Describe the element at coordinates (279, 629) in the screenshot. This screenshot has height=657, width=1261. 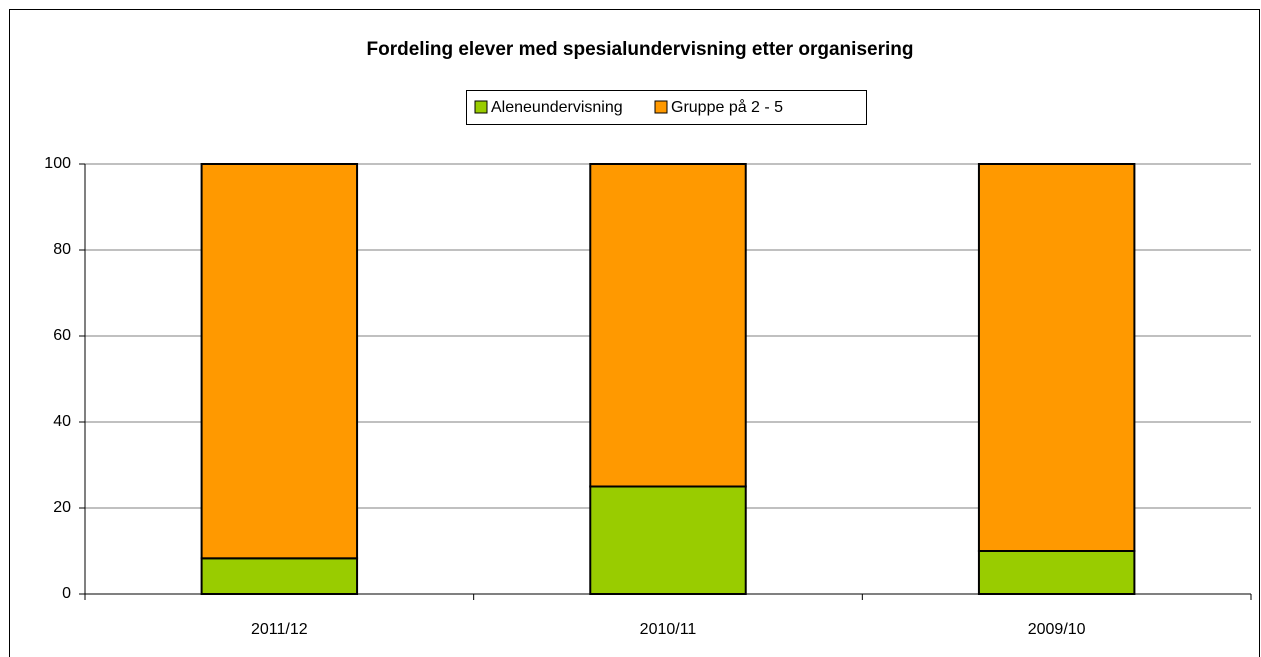
I see `x-tick-label: 2011/12` at that location.